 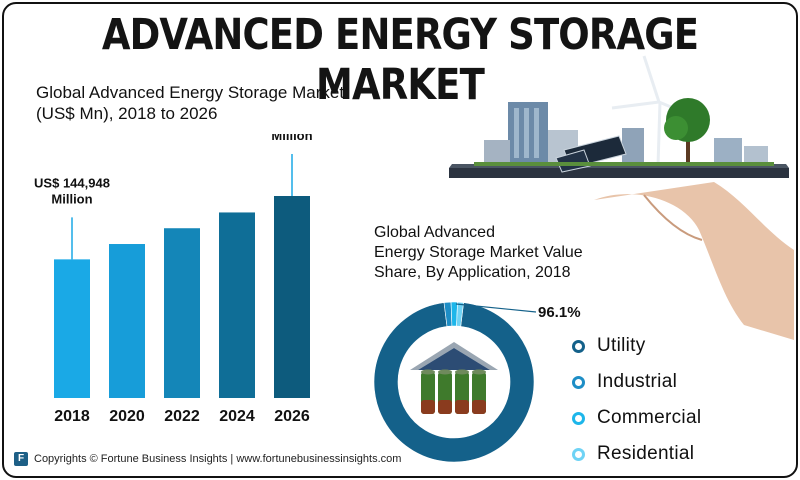 I want to click on donut-slice-utility, so click(x=454, y=382).